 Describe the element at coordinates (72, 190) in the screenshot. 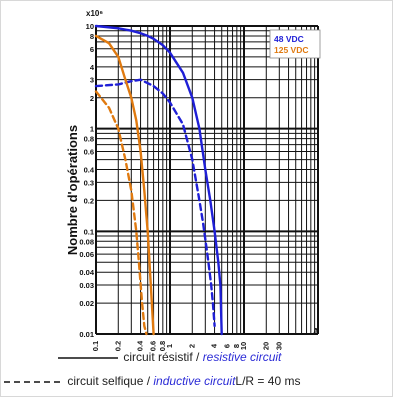

I see `y-axis-label: Nombre d'opérations` at that location.